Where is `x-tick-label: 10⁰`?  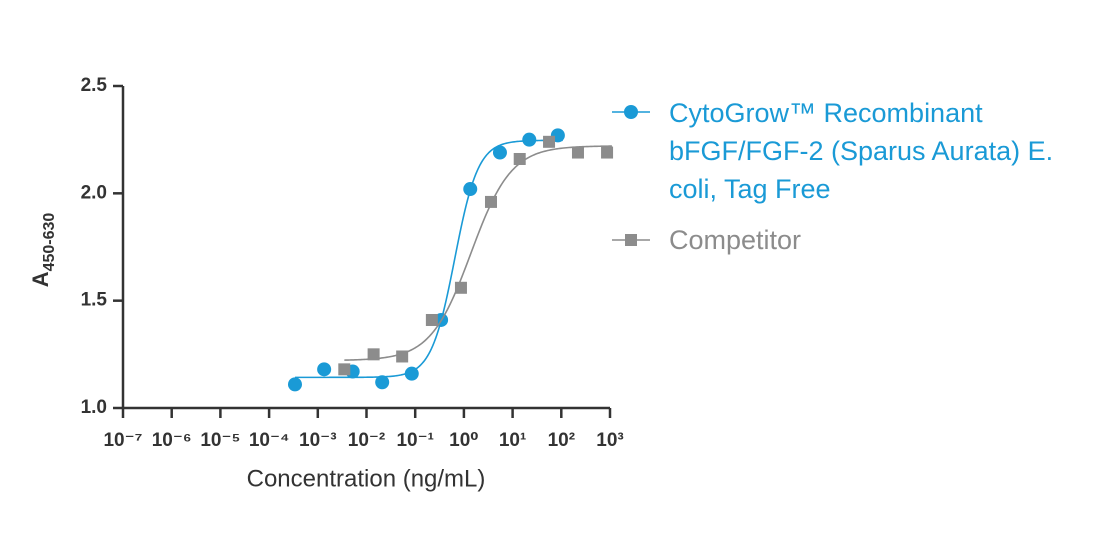 x-tick-label: 10⁰ is located at coordinates (463, 440).